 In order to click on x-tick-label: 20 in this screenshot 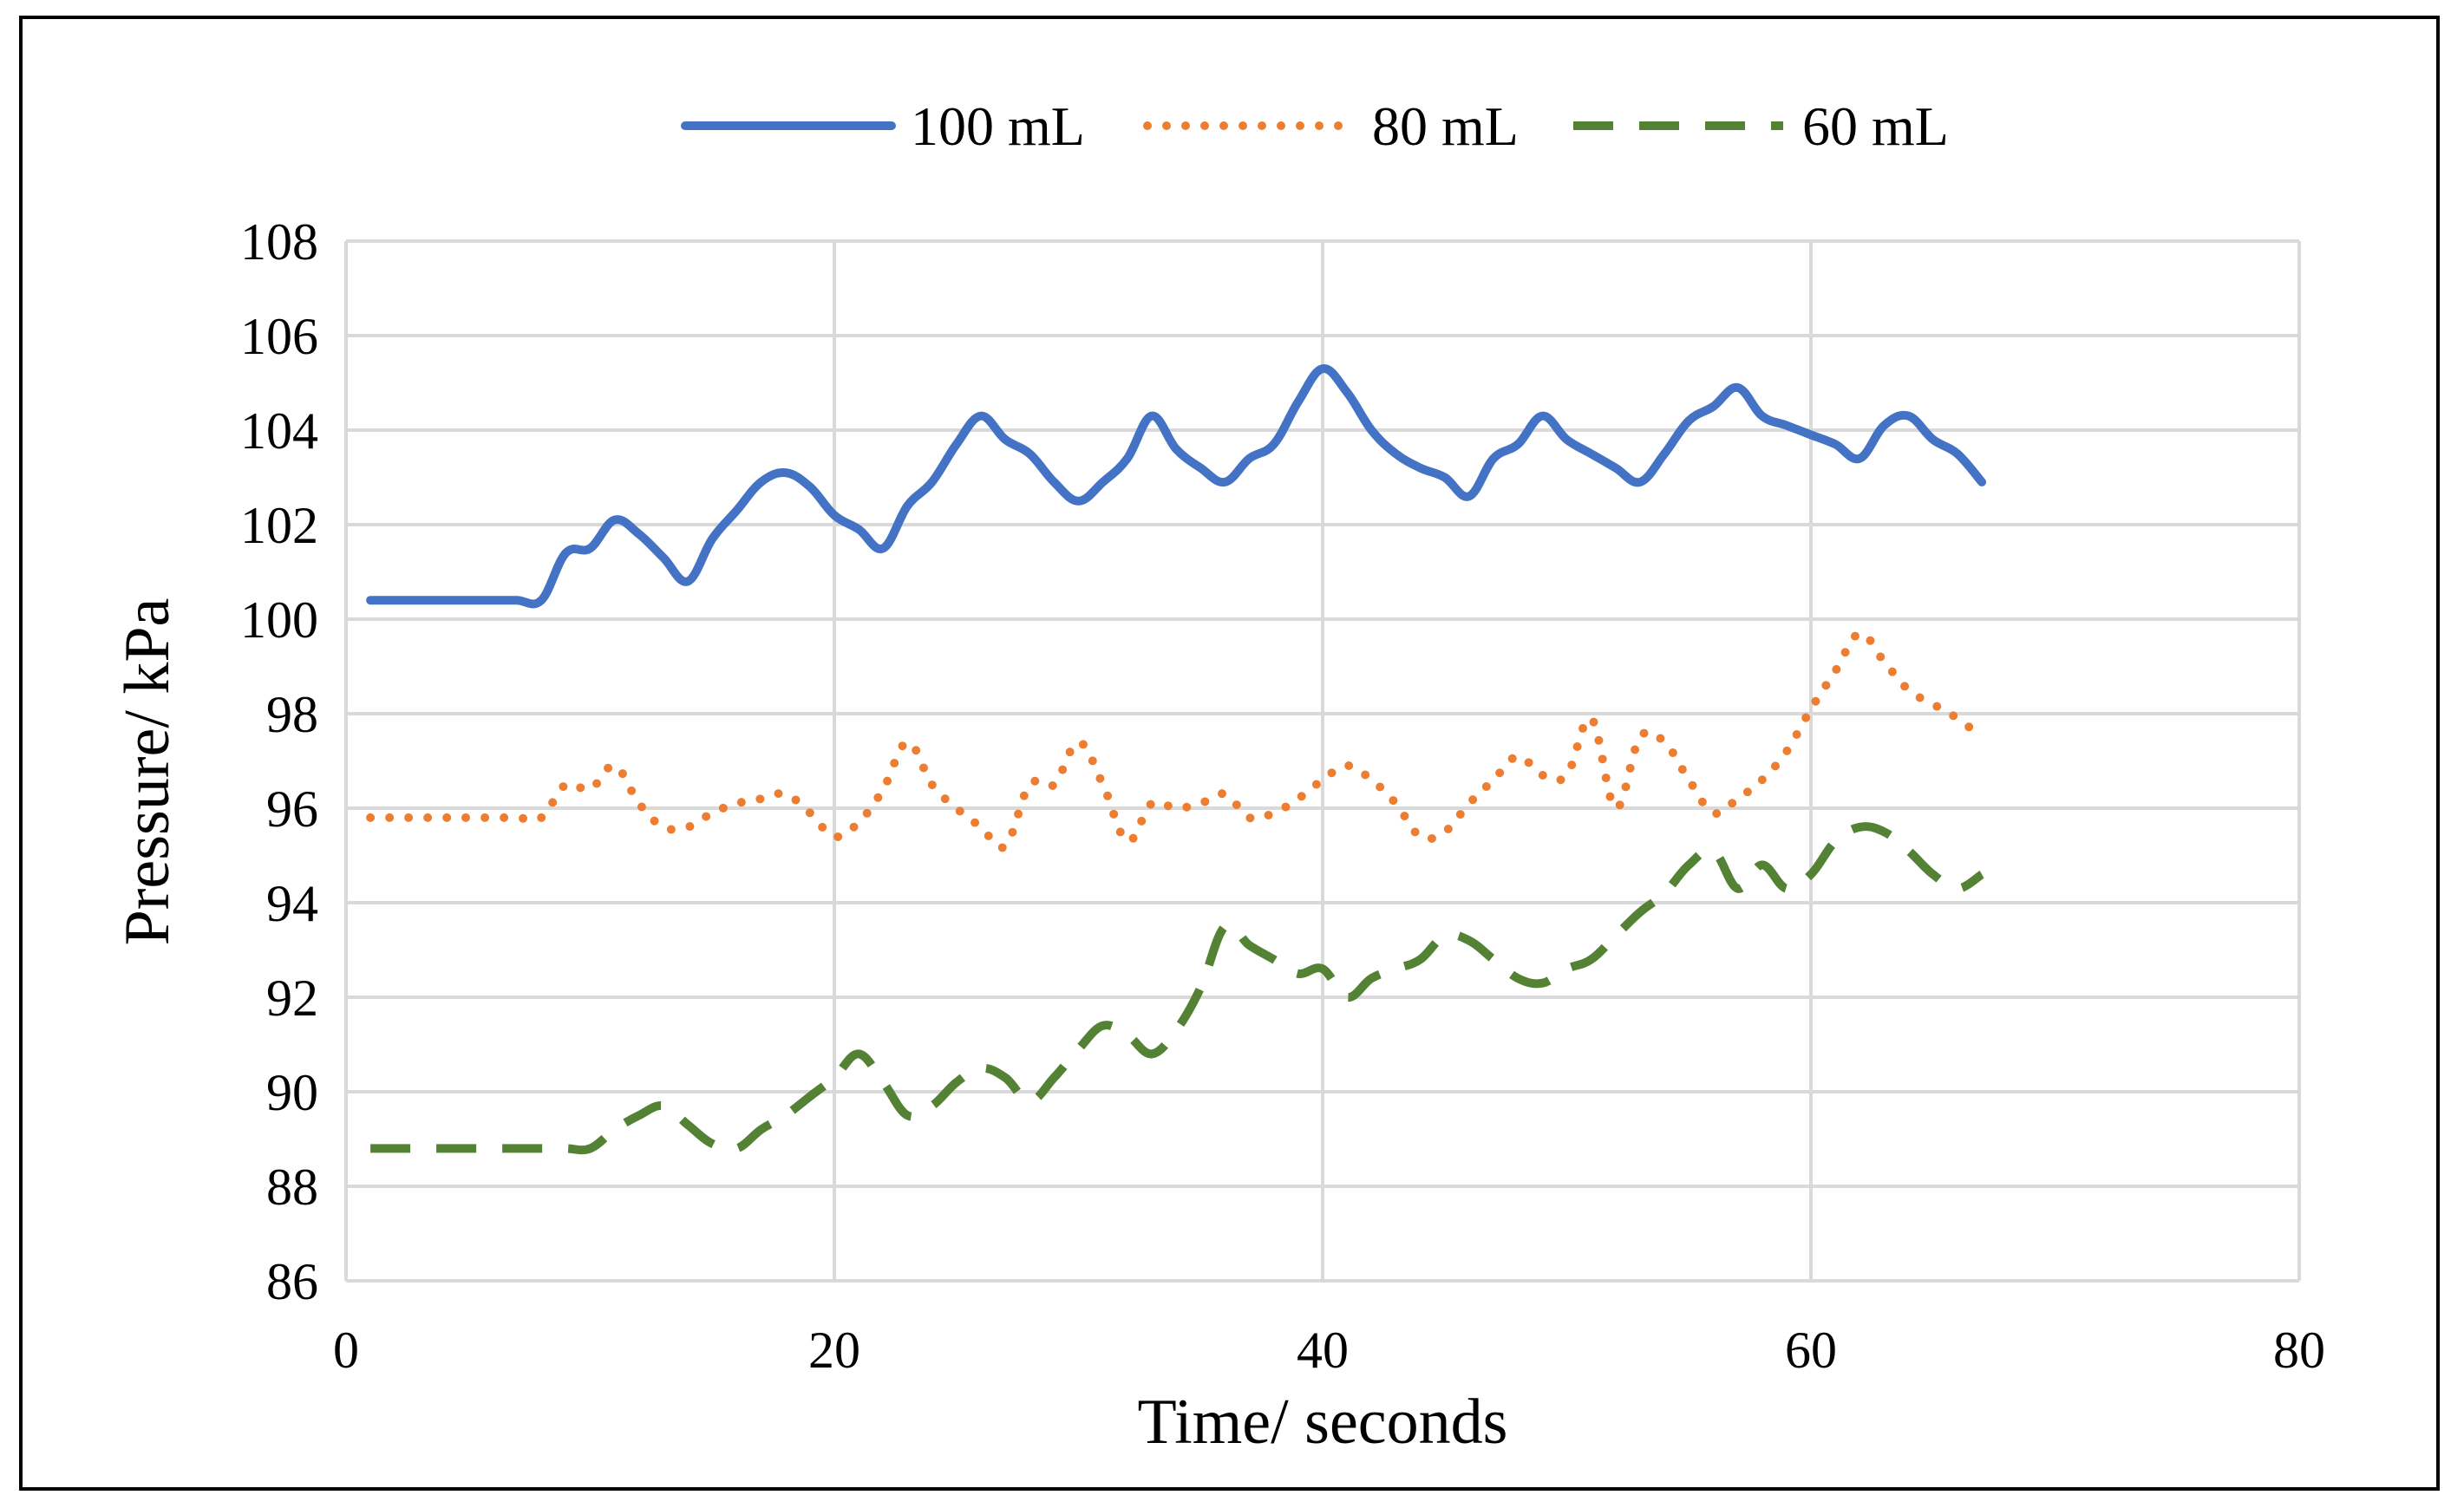, I will do `click(834, 1350)`.